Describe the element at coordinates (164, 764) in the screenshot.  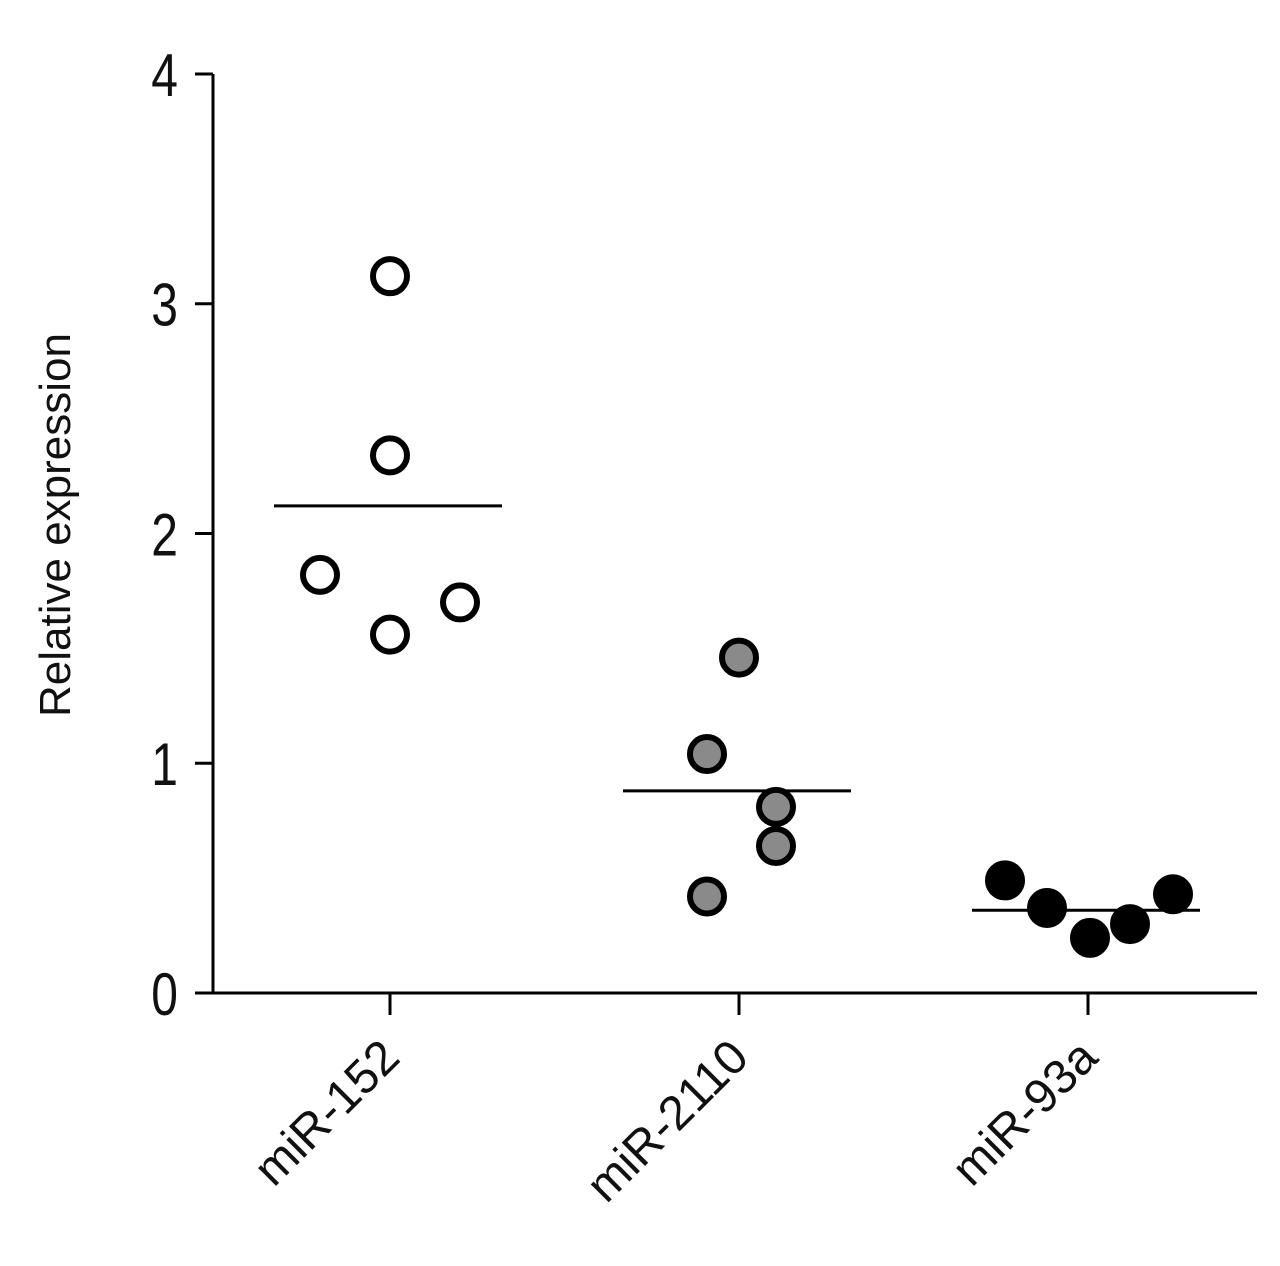
I see `y-tick-label: 1` at that location.